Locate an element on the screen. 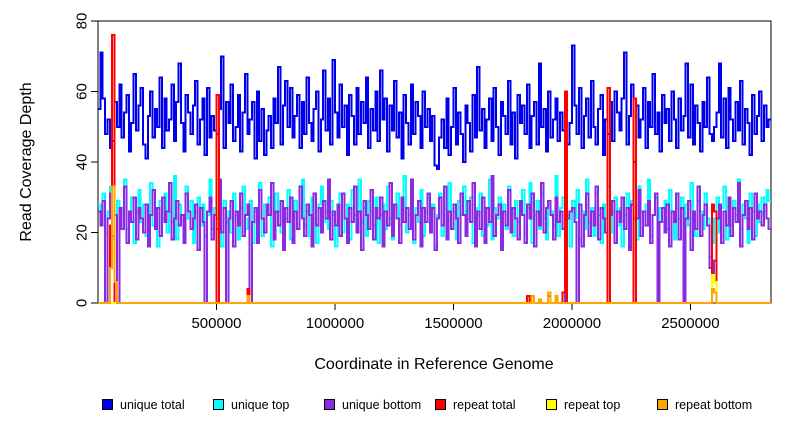 Image resolution: width=792 pixels, height=432 pixels. y-tick-label: 20 is located at coordinates (82, 232).